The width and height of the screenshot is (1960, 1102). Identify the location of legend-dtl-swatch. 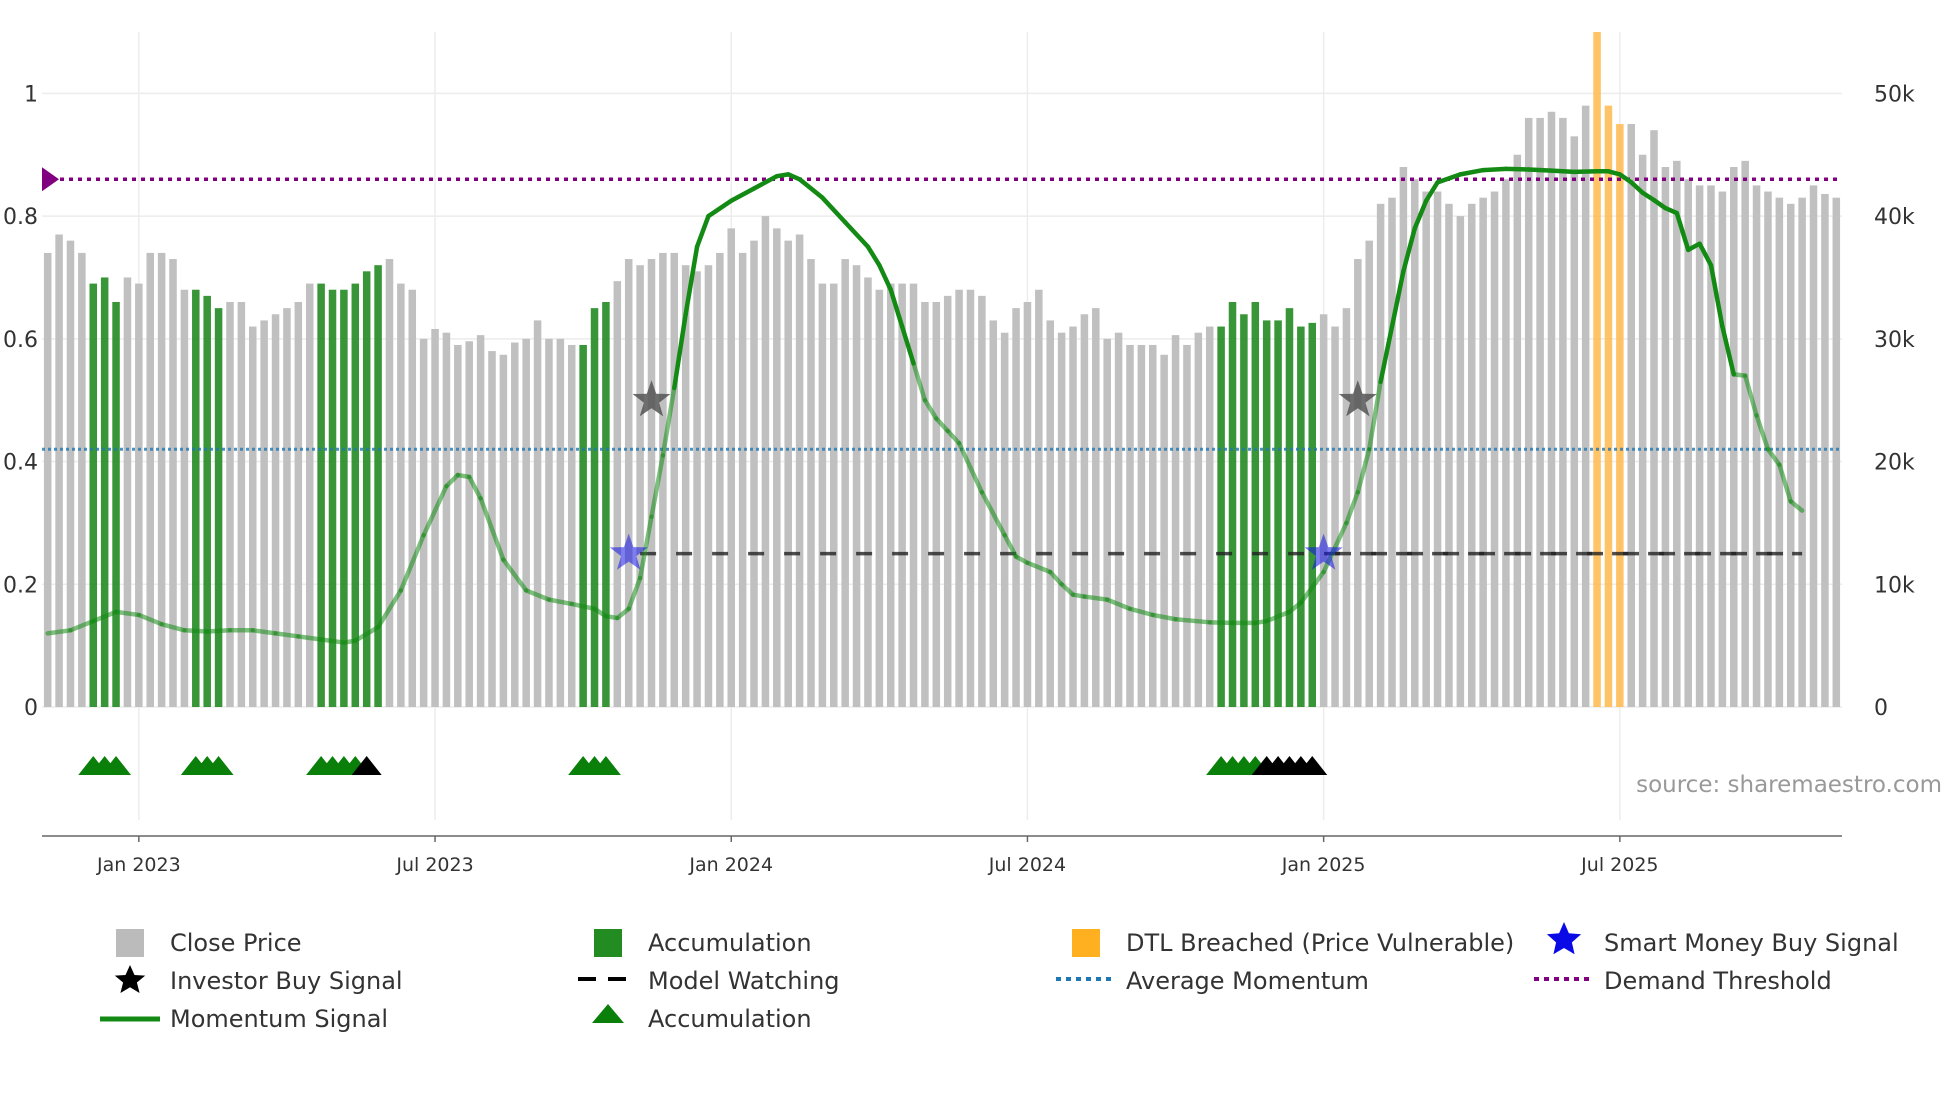
(1086, 943).